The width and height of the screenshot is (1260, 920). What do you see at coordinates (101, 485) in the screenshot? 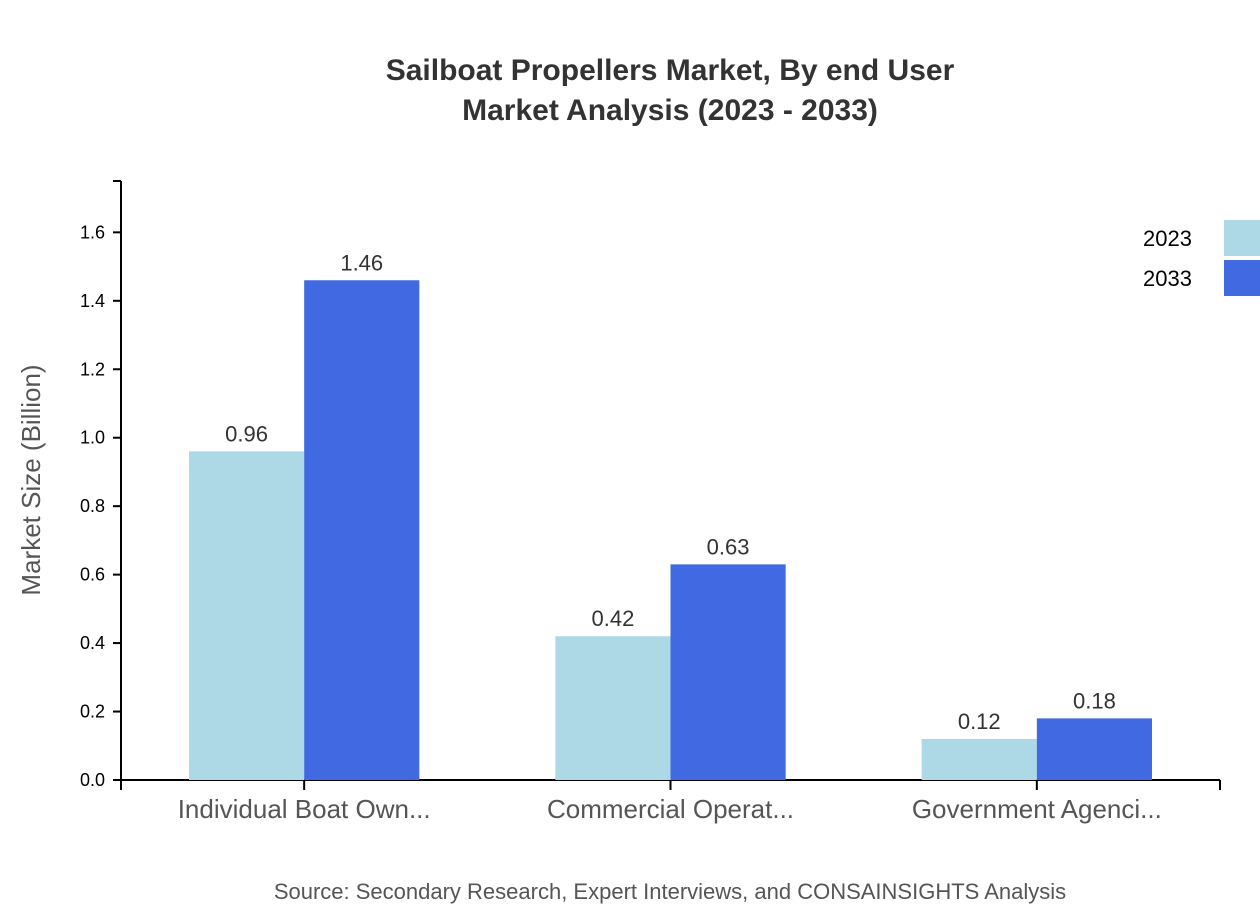
I see `y-axis: 0.0 0.2 0.4 0.6 0.8 1.0 1.2 1.4 1.6` at bounding box center [101, 485].